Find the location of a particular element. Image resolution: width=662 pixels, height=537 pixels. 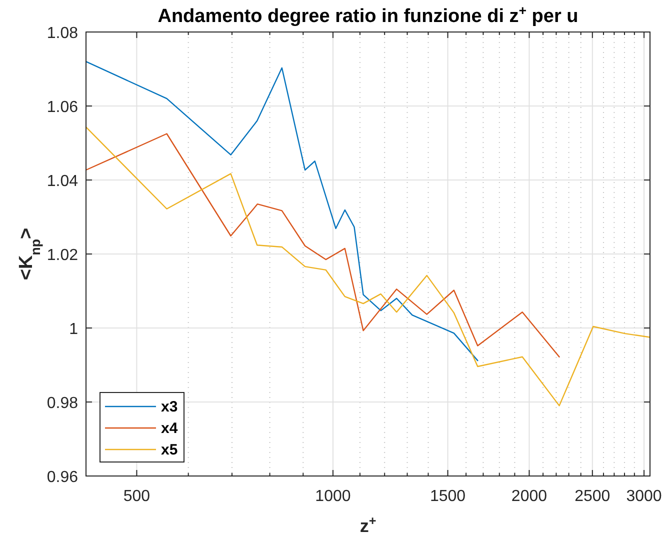

legend-label: x4 is located at coordinates (169, 428).